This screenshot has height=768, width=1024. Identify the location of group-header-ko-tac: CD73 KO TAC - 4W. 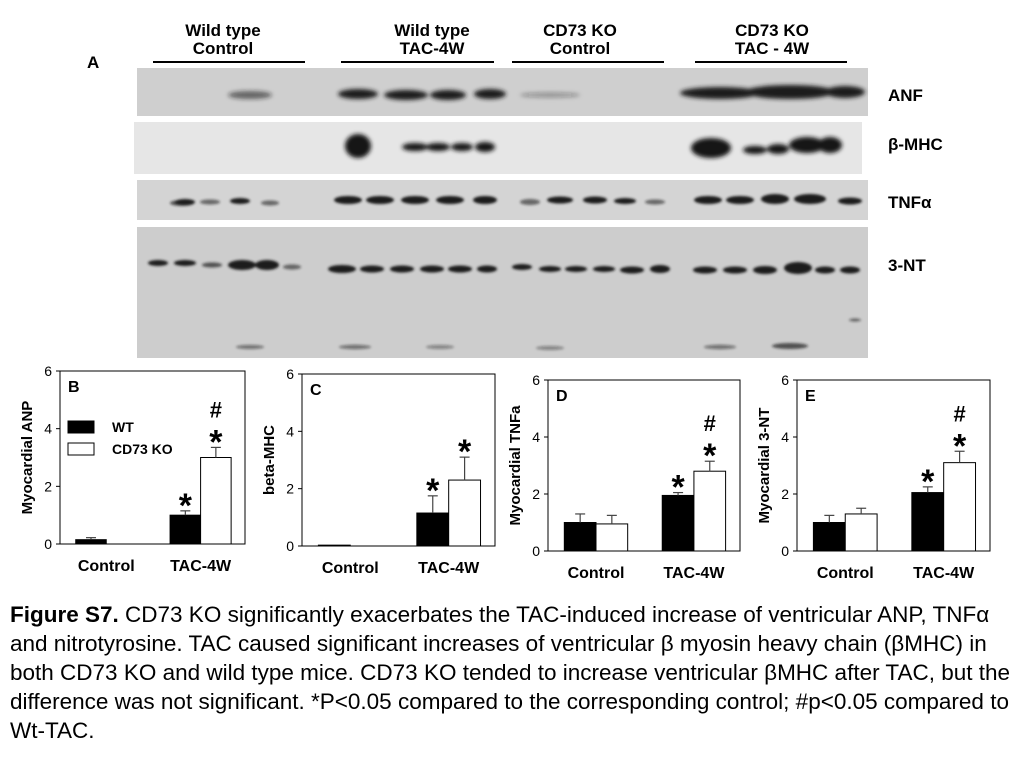
(772, 39).